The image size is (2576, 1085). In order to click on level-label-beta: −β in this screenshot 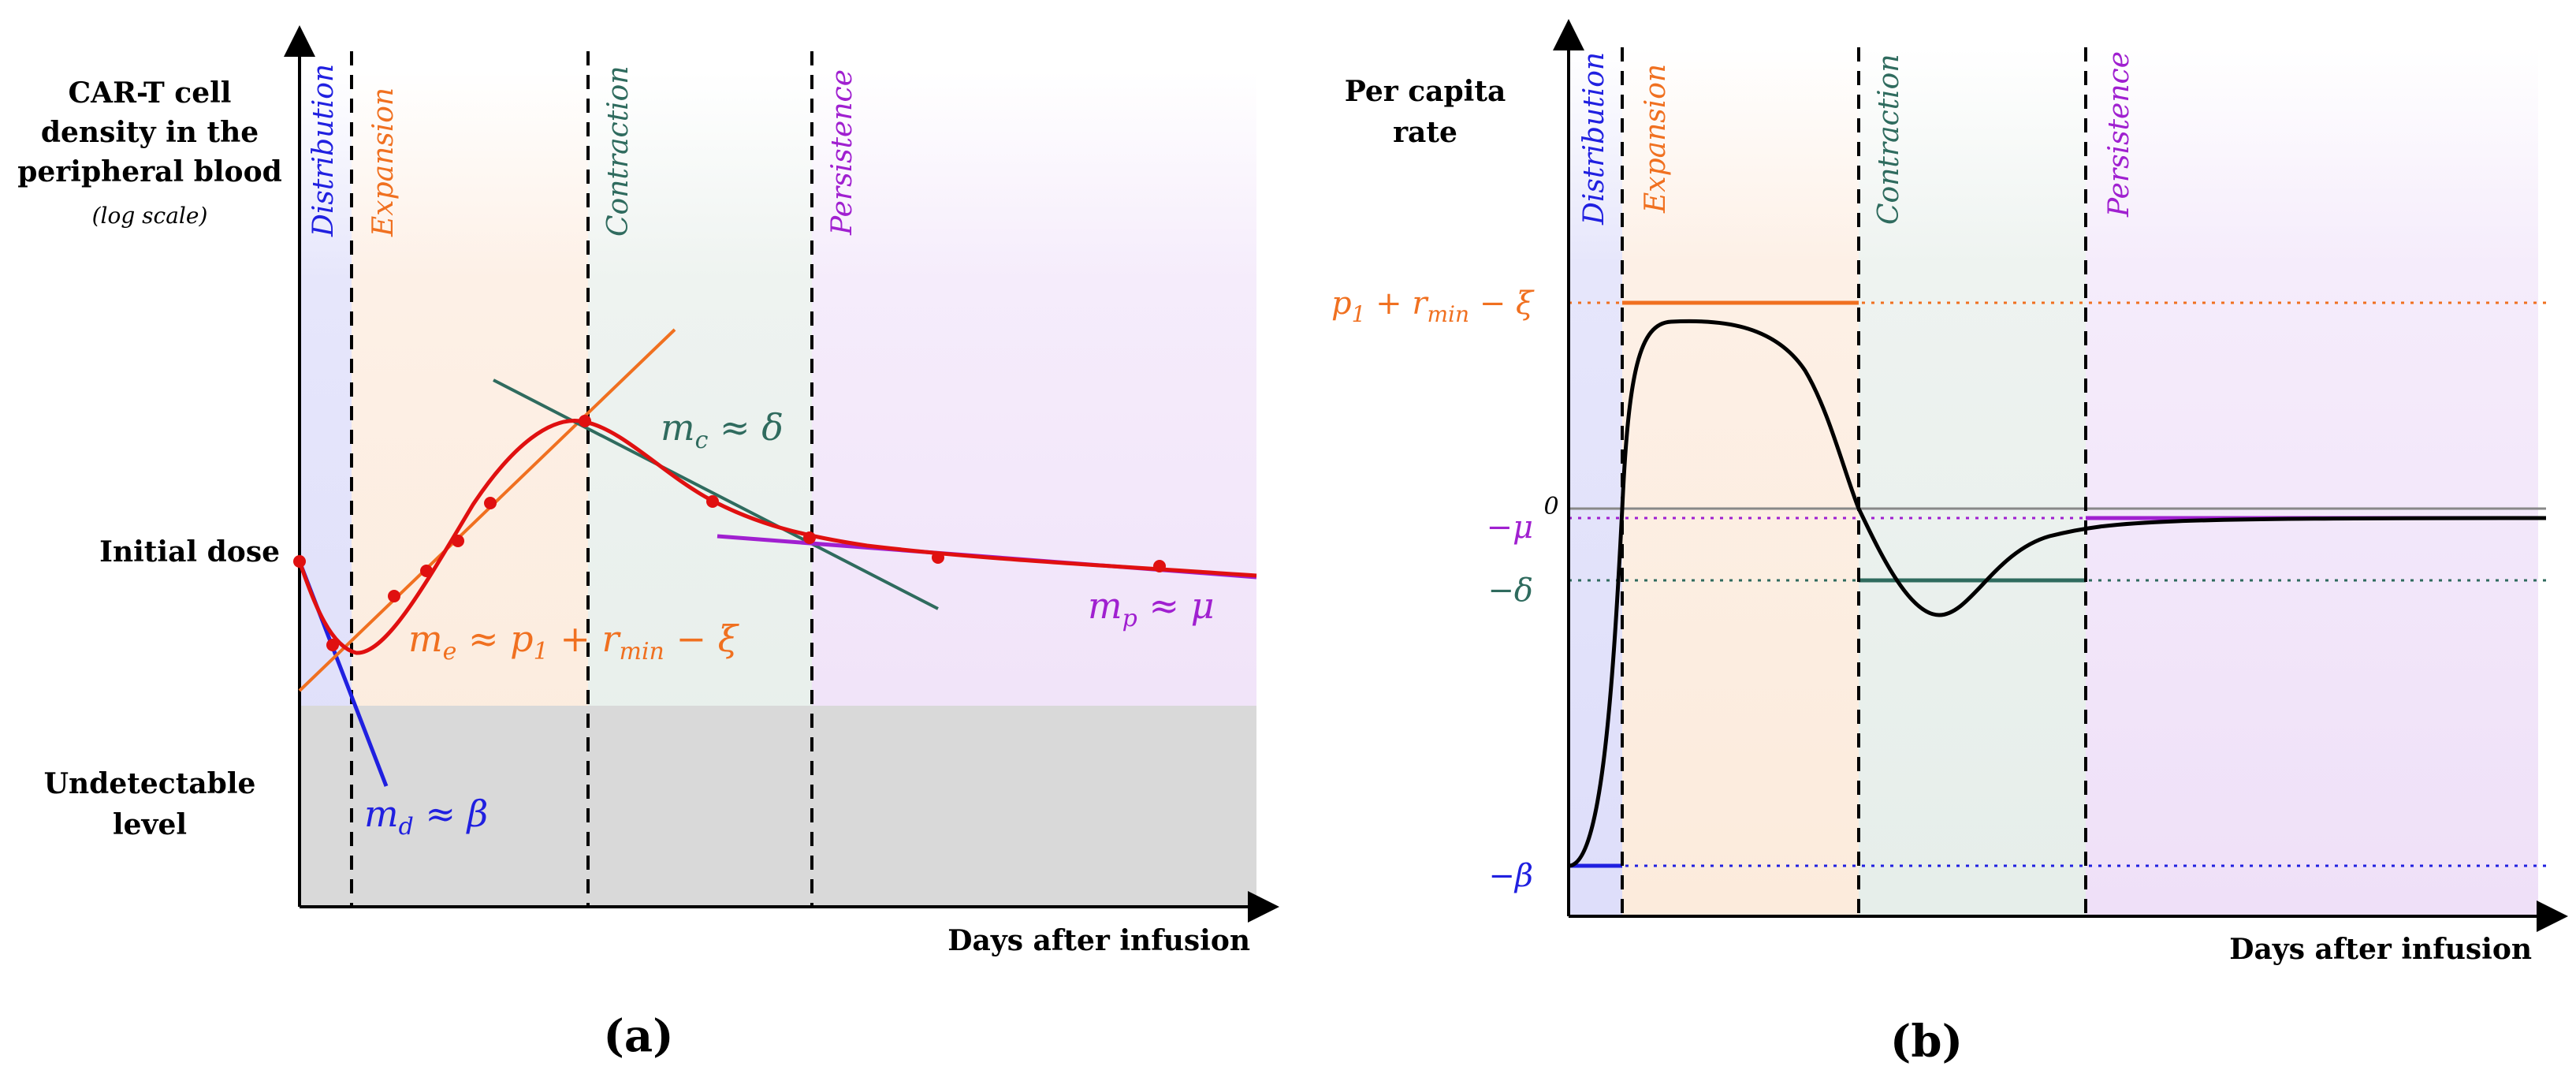, I will do `click(1510, 876)`.